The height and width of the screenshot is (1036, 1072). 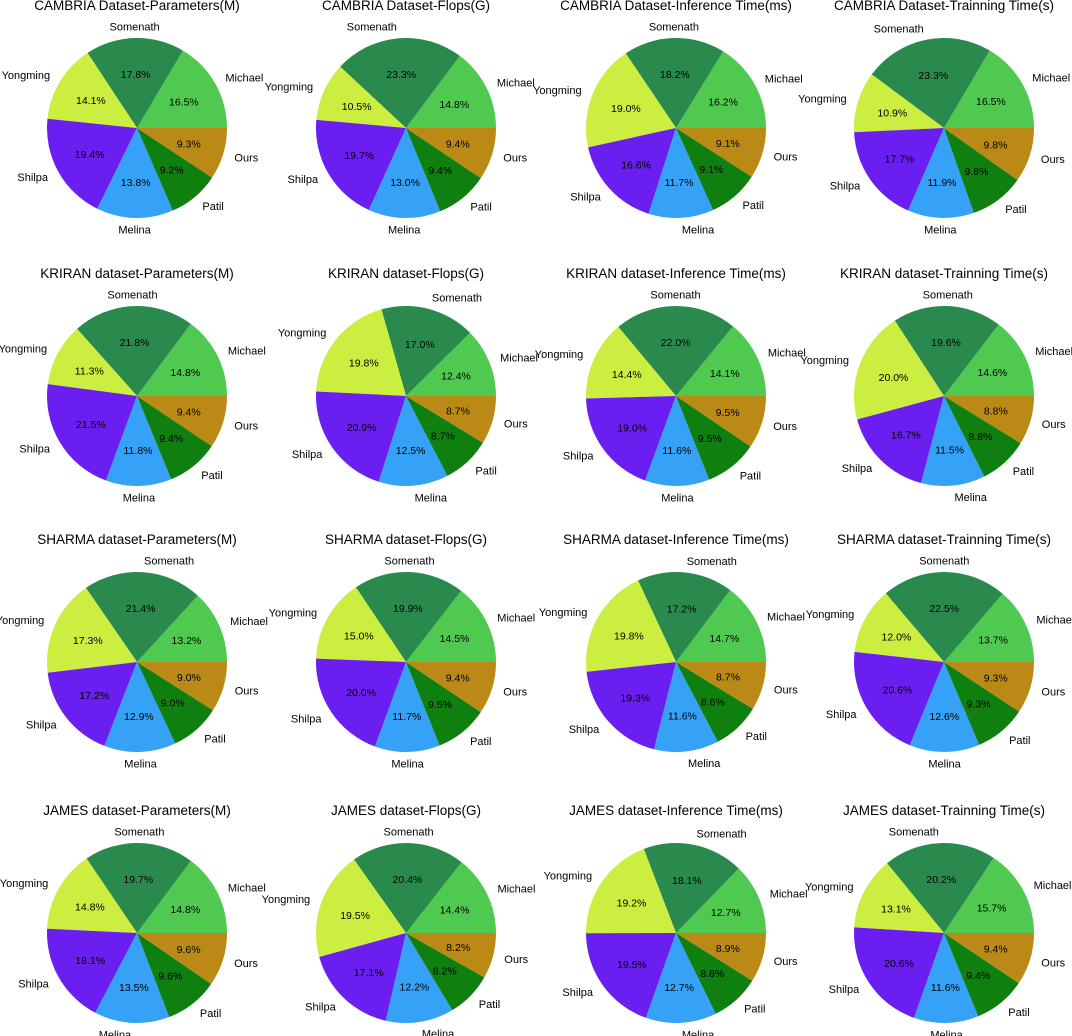 What do you see at coordinates (687, 881) in the screenshot?
I see `slice-percent-somenath: 18.1%` at bounding box center [687, 881].